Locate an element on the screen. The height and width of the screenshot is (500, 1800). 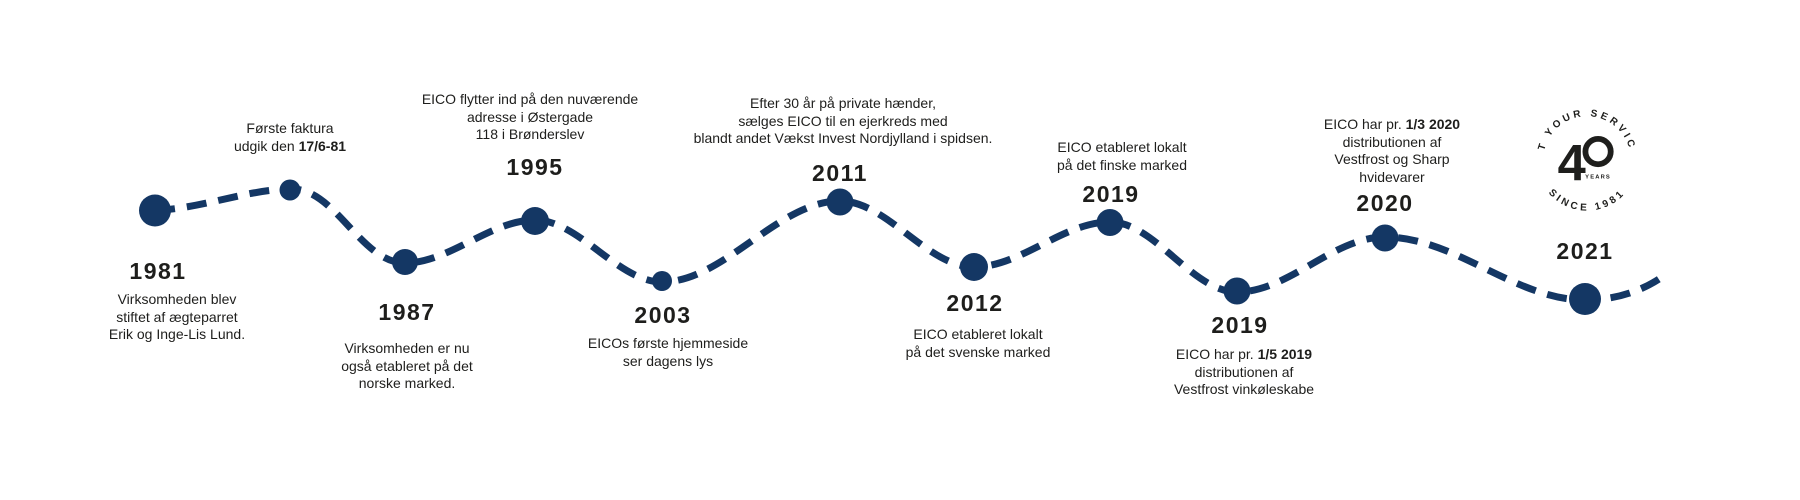
year-label-2012-6: 2012 is located at coordinates (975, 303).